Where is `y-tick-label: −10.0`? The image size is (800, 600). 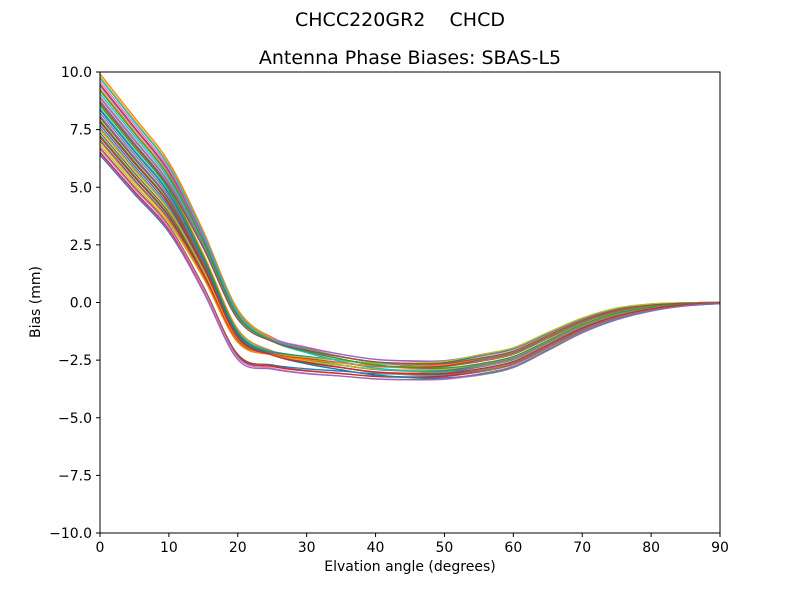
y-tick-label: −10.0 is located at coordinates (70, 534).